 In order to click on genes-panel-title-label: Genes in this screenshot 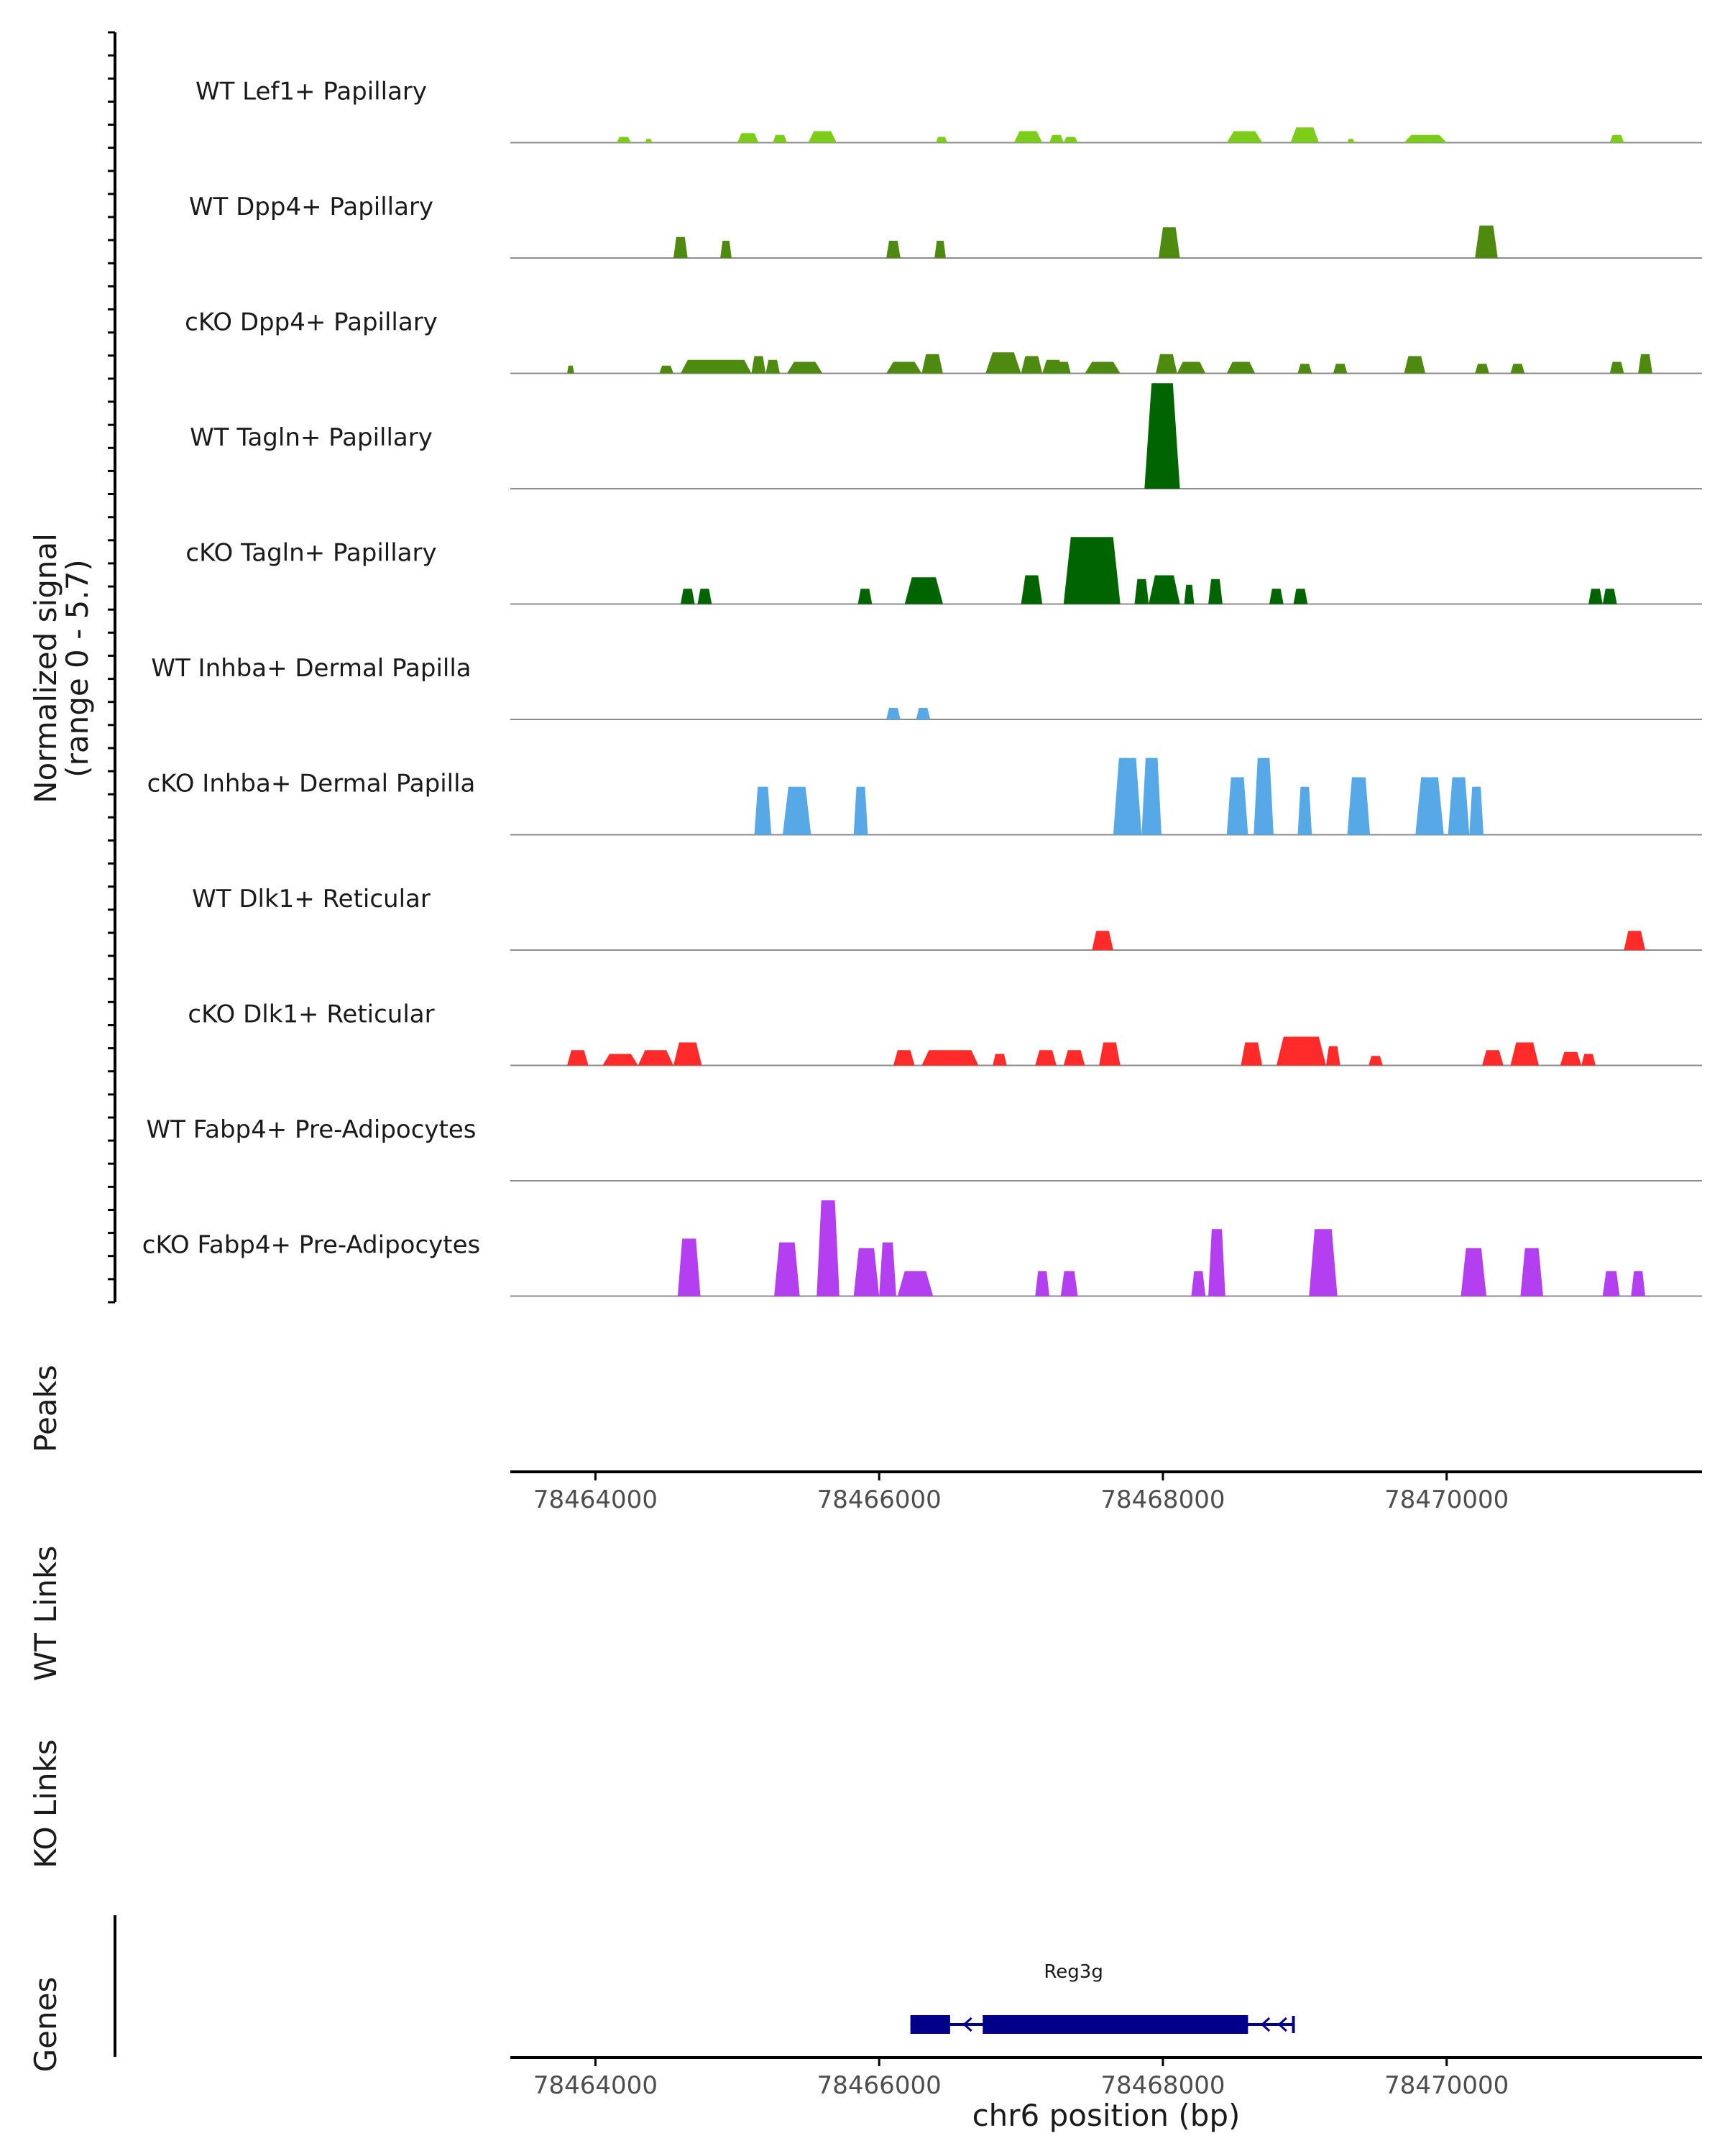, I will do `click(45, 2025)`.